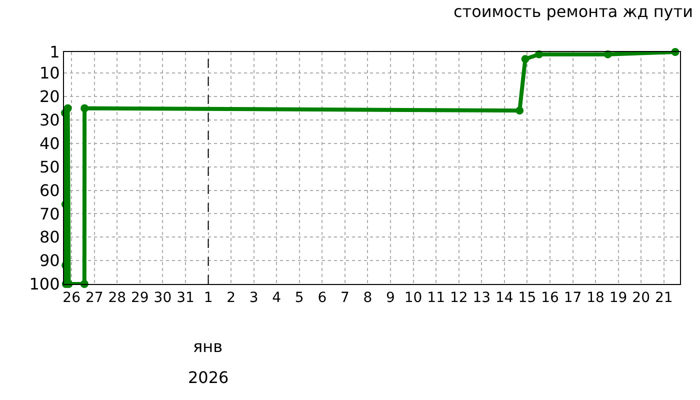  I want to click on y-tick-label: 60, so click(49, 190).